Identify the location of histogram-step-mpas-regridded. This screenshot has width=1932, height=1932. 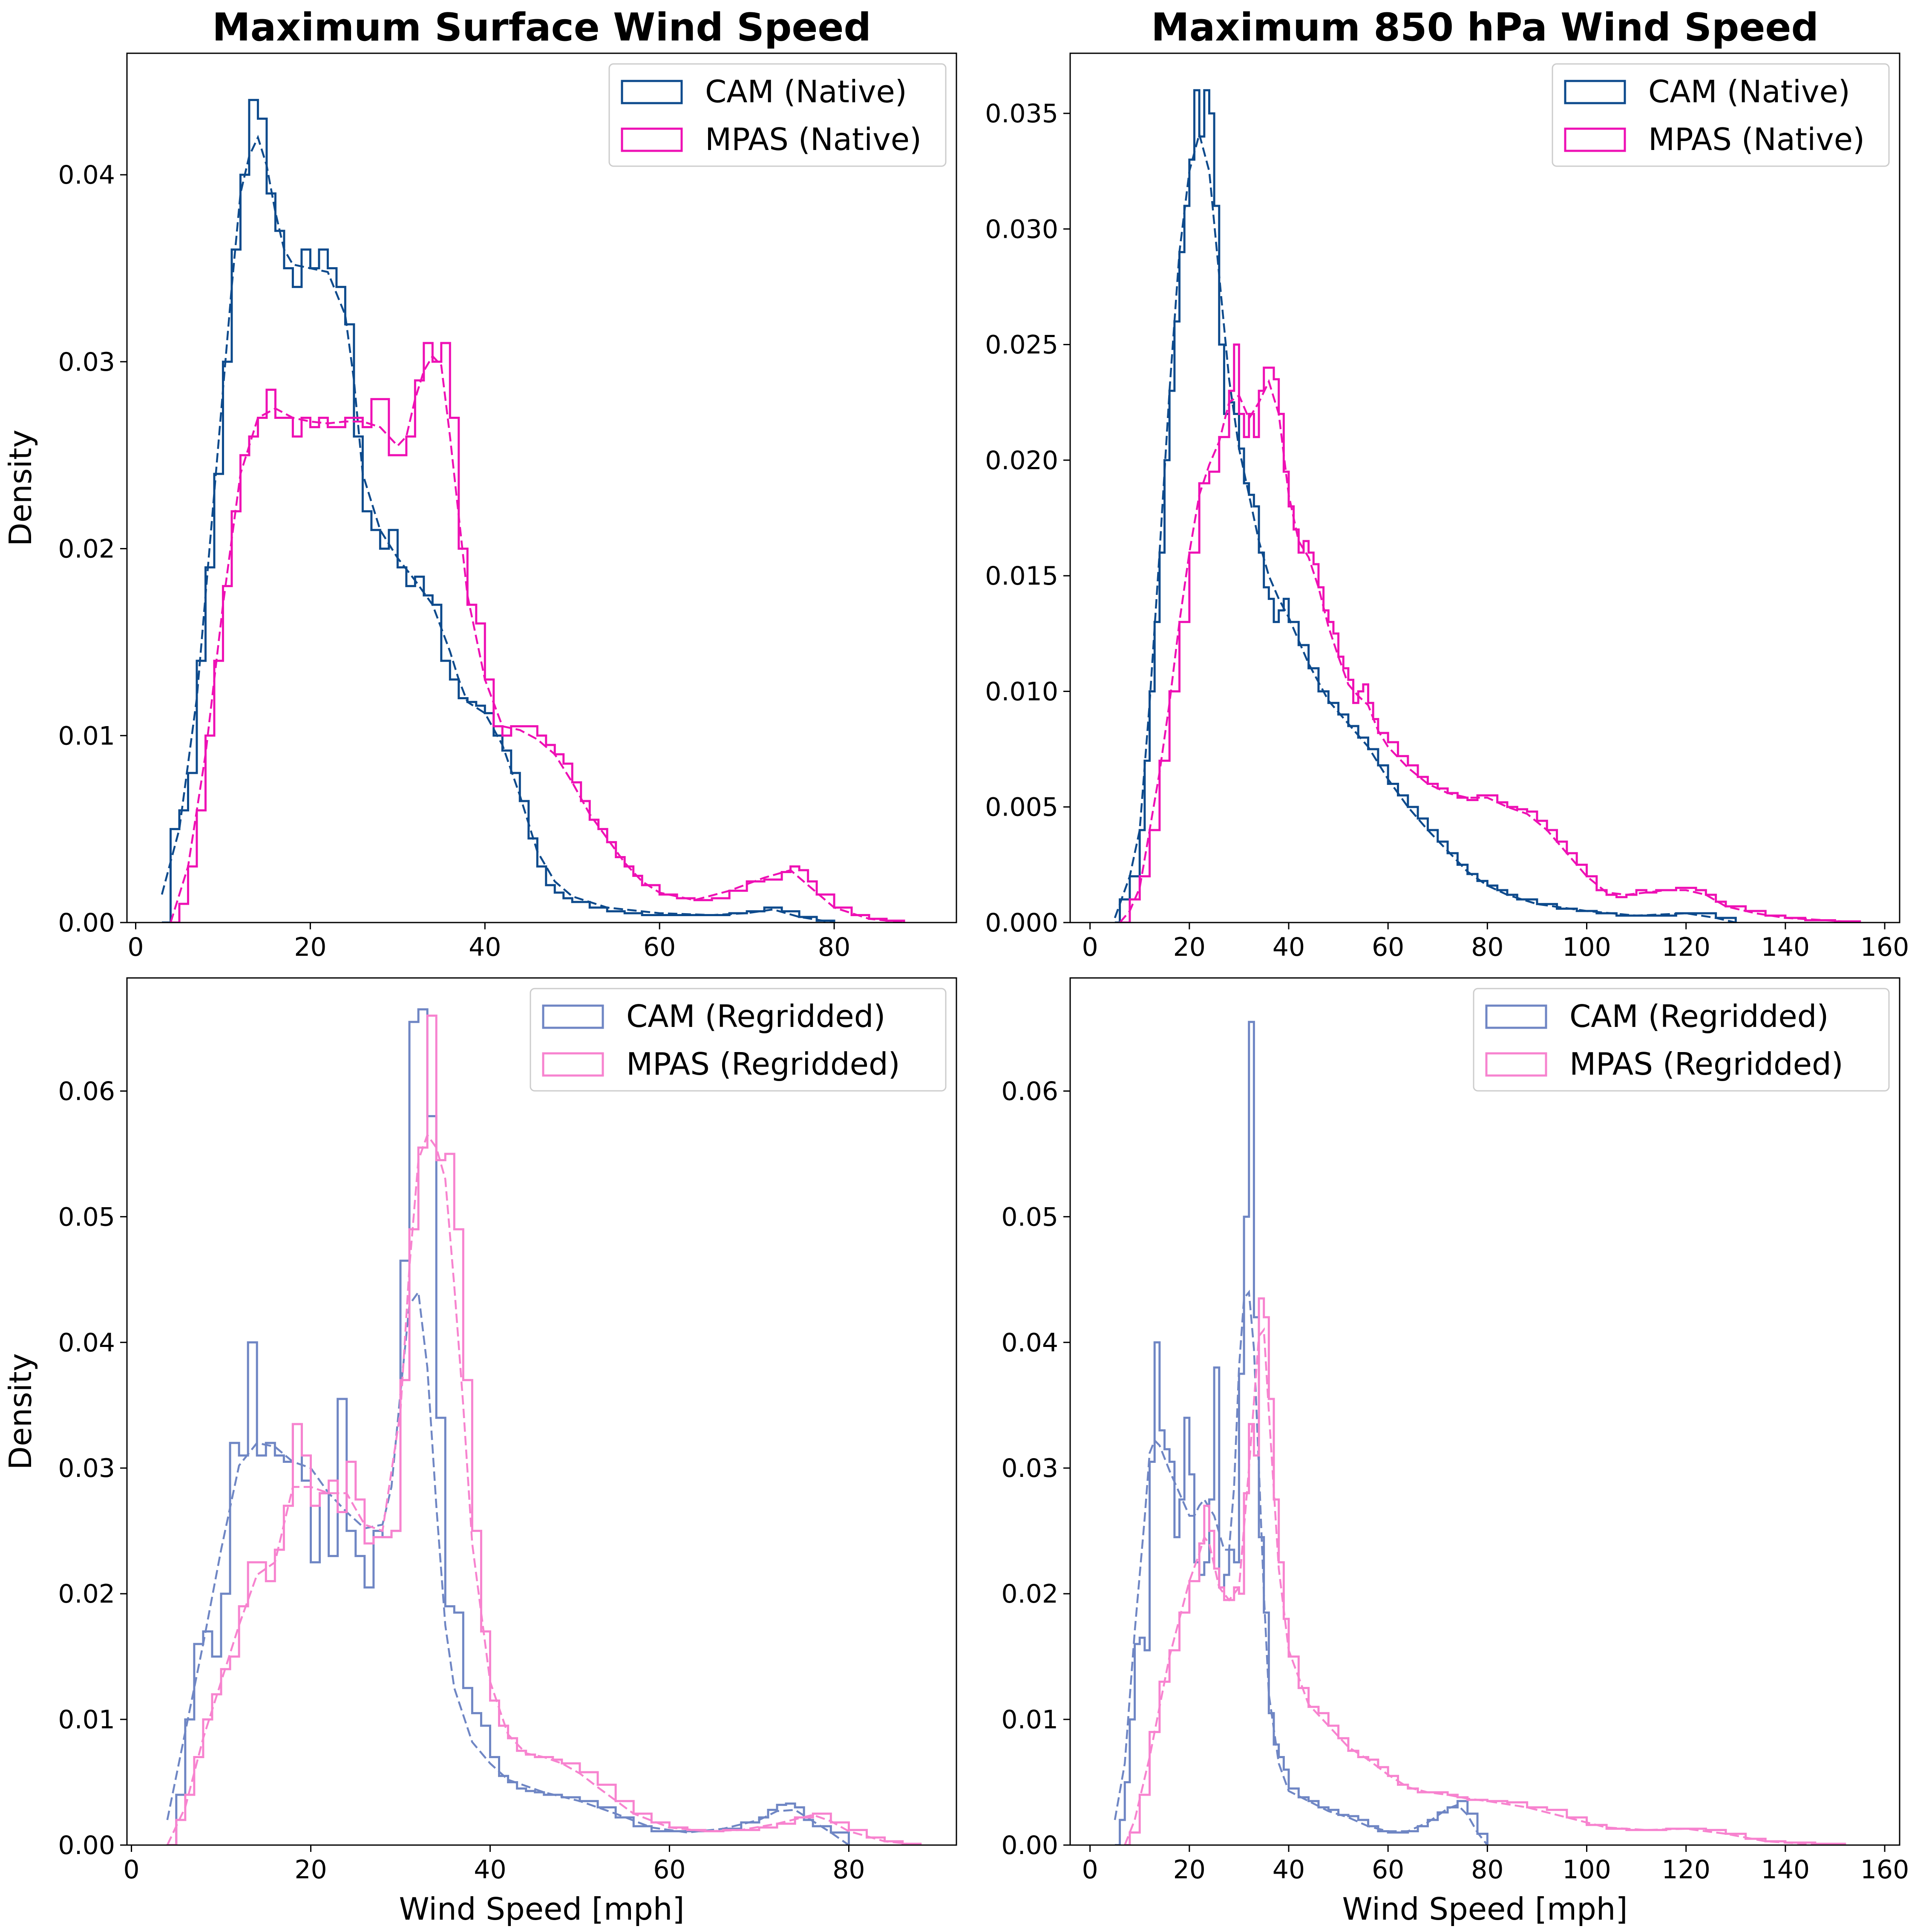
(1485, 1571).